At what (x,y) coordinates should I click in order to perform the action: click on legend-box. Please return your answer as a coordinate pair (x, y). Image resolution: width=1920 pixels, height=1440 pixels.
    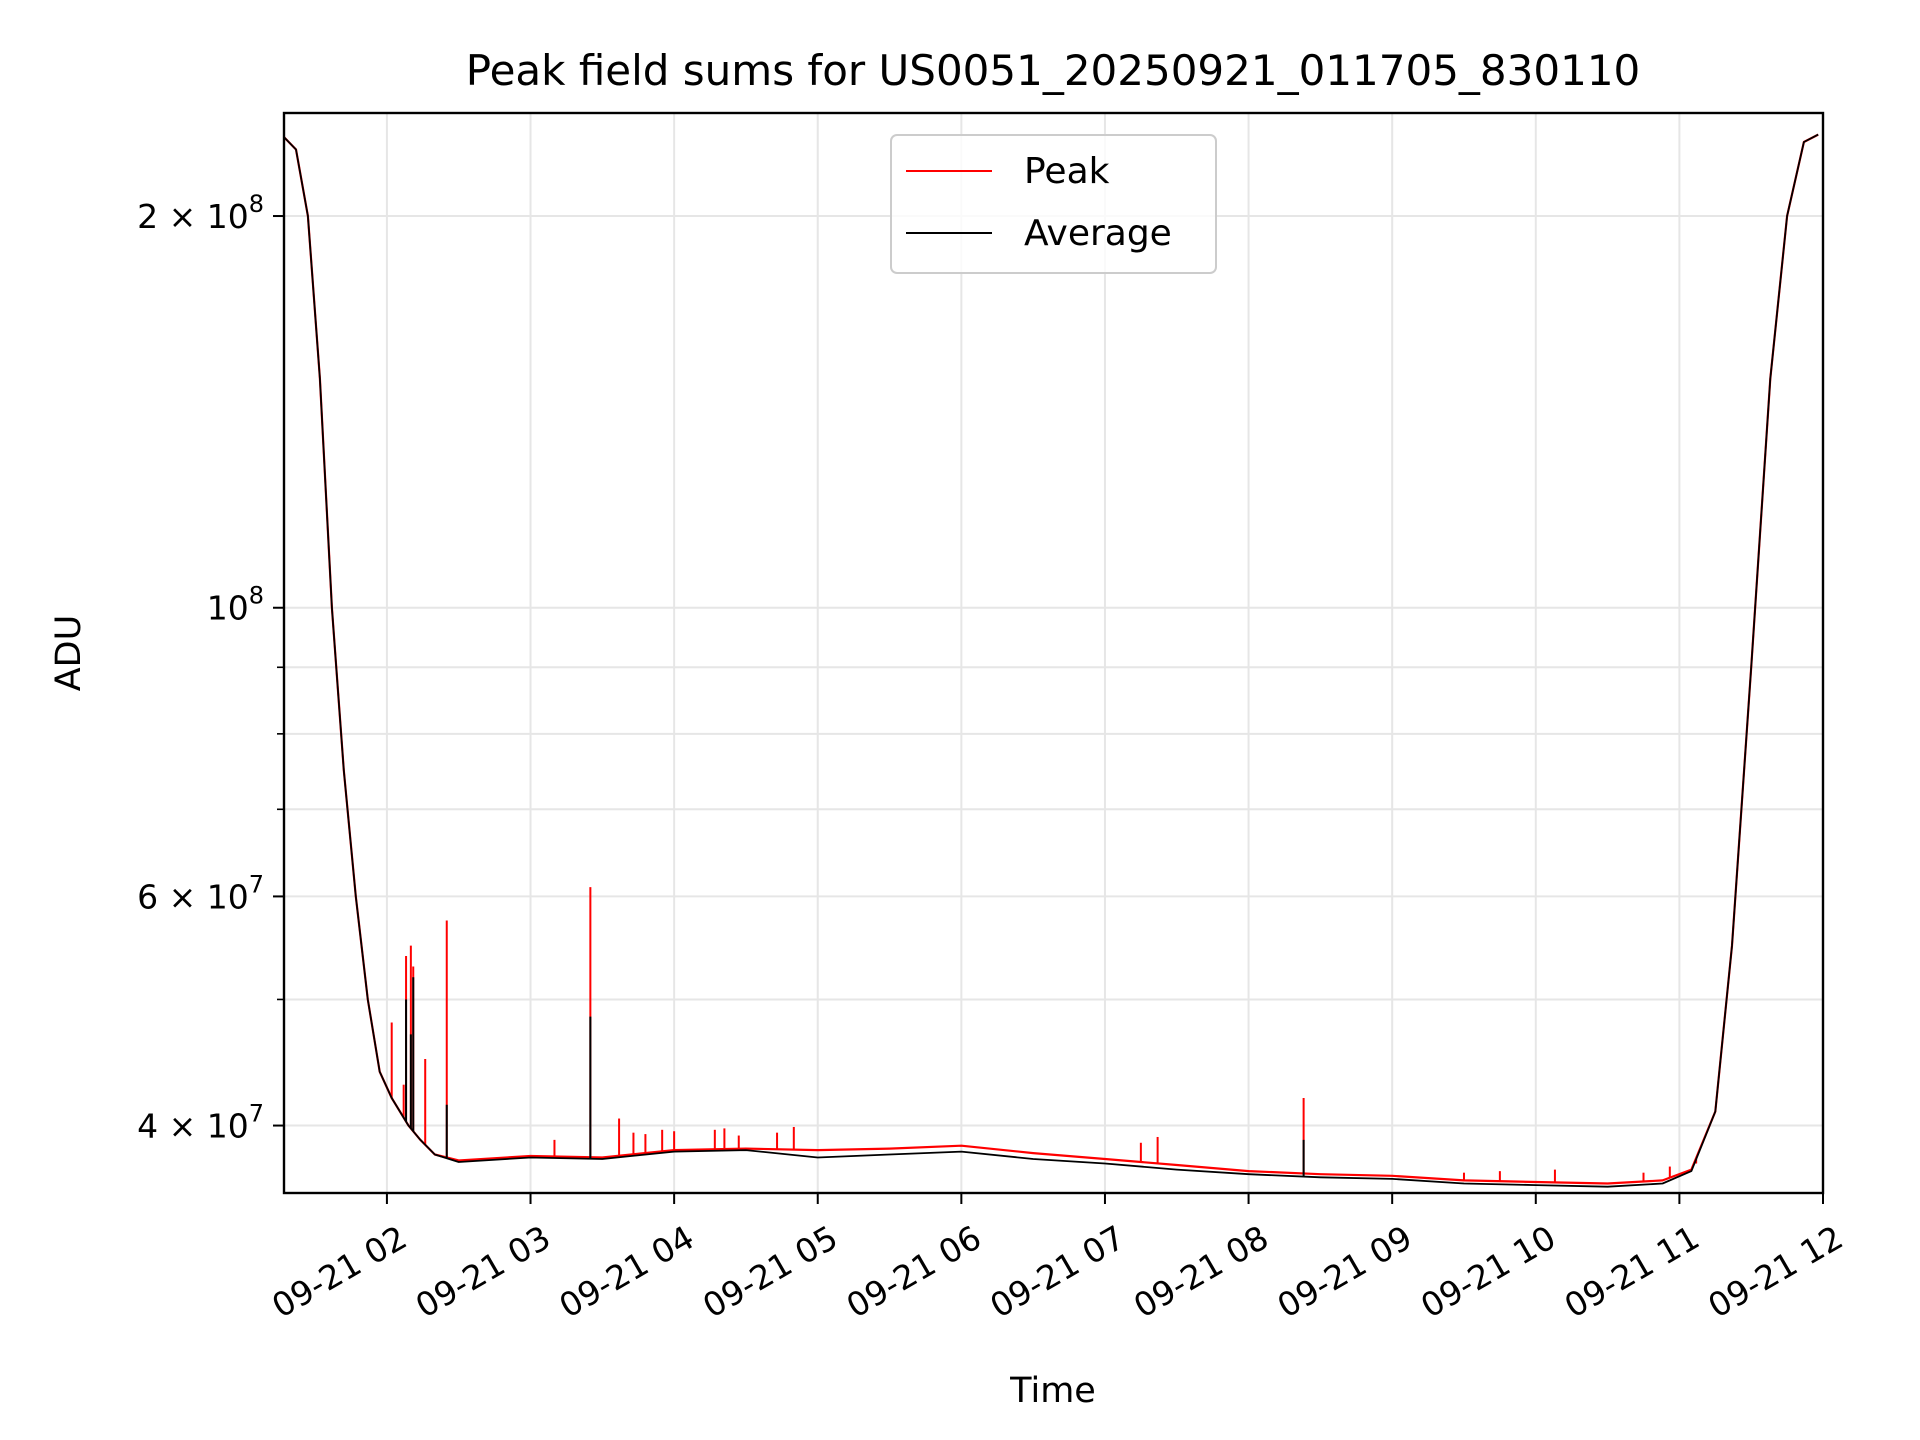
    Looking at the image, I should click on (1053, 204).